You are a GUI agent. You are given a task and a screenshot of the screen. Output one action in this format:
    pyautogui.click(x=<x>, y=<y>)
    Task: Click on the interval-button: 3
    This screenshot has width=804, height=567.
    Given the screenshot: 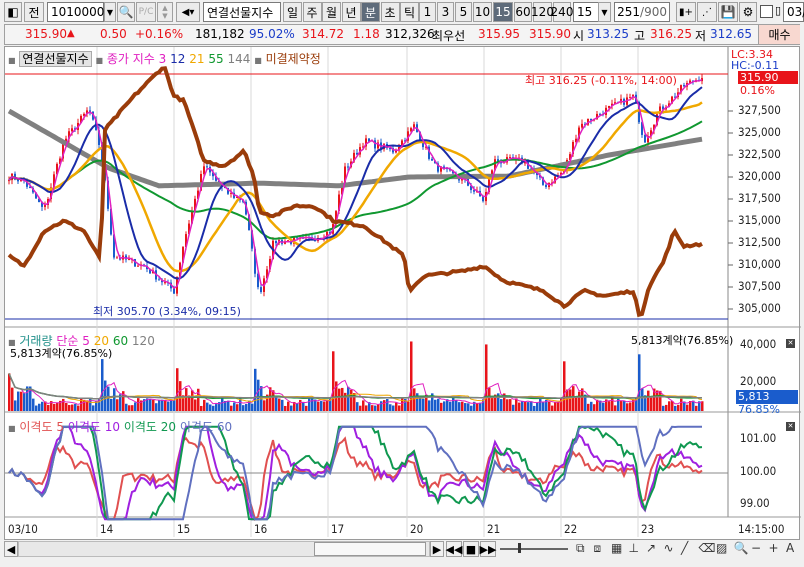 What is the action you would take?
    pyautogui.click(x=445, y=12)
    